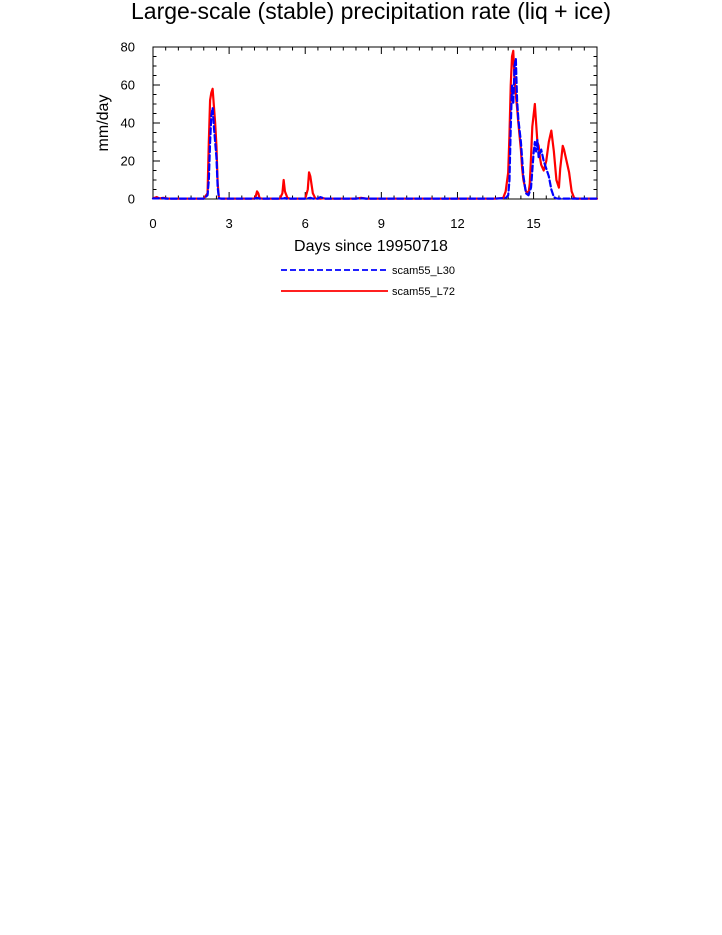  What do you see at coordinates (368, 281) in the screenshot?
I see `legend: scam55_L30 scam55_L72` at bounding box center [368, 281].